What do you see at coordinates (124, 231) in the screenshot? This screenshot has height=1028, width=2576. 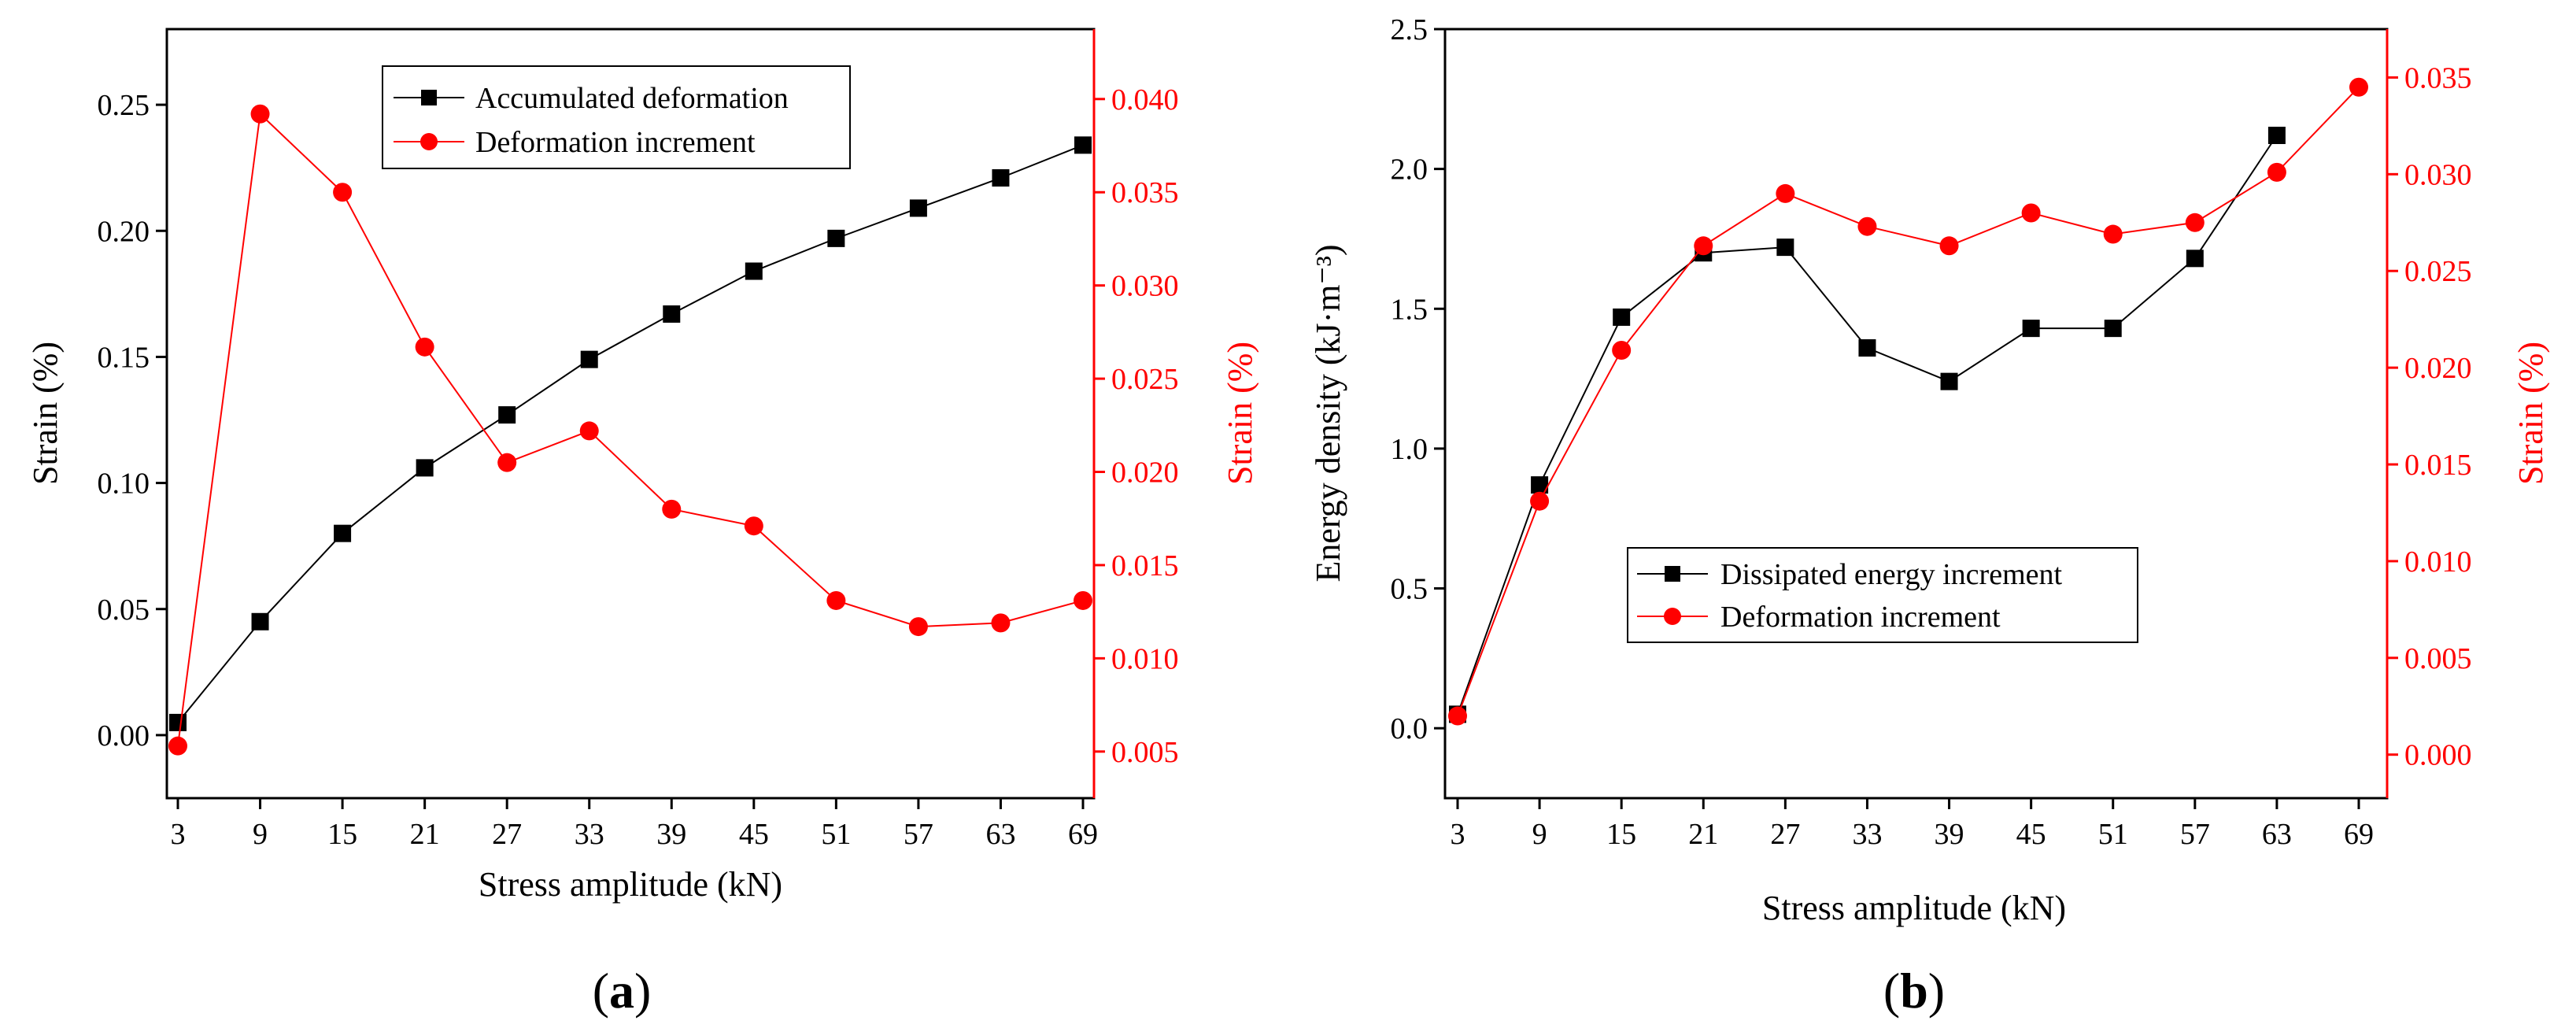 I see `chart-a-y-left-tick-label: 0.20` at bounding box center [124, 231].